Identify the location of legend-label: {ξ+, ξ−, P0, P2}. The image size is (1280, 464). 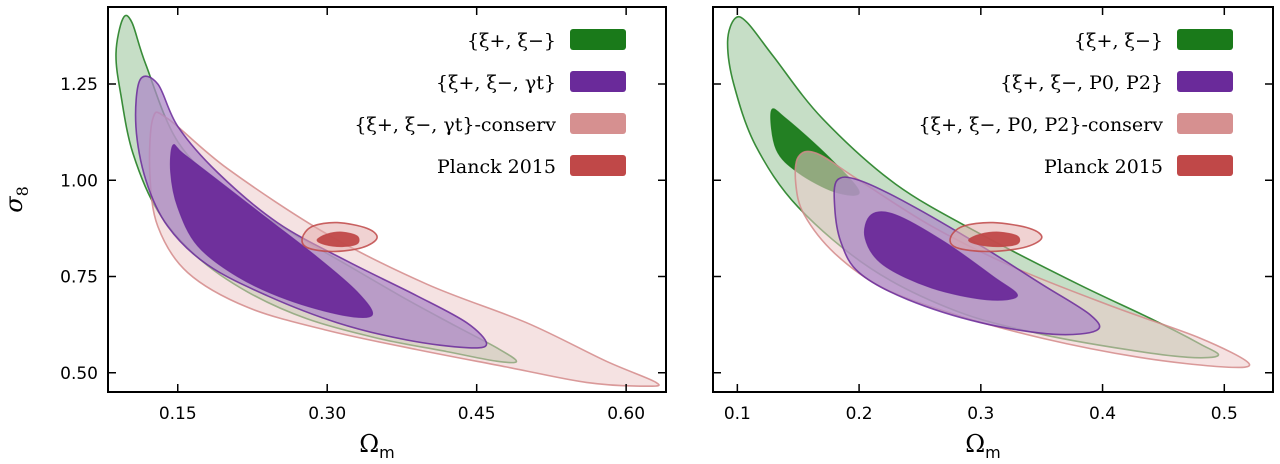
(1081, 83).